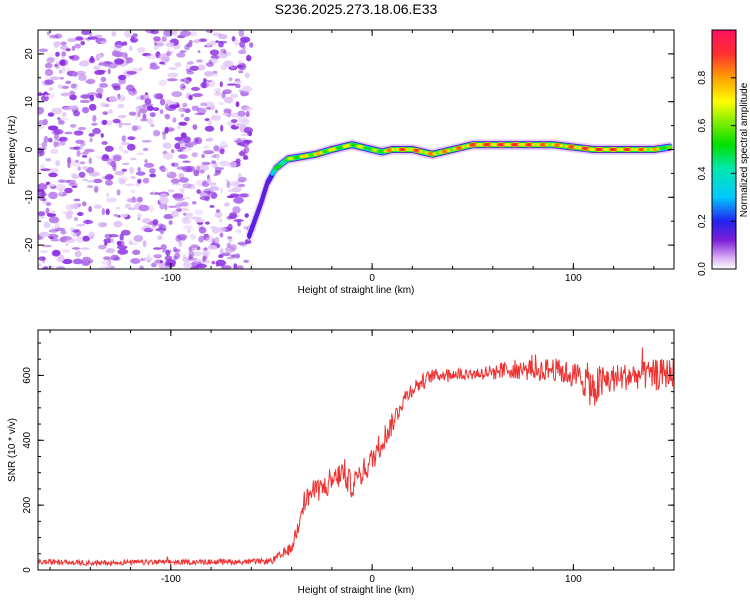 This screenshot has height=600, width=750. I want to click on spectrogram-ytick-label: 10, so click(29, 102).